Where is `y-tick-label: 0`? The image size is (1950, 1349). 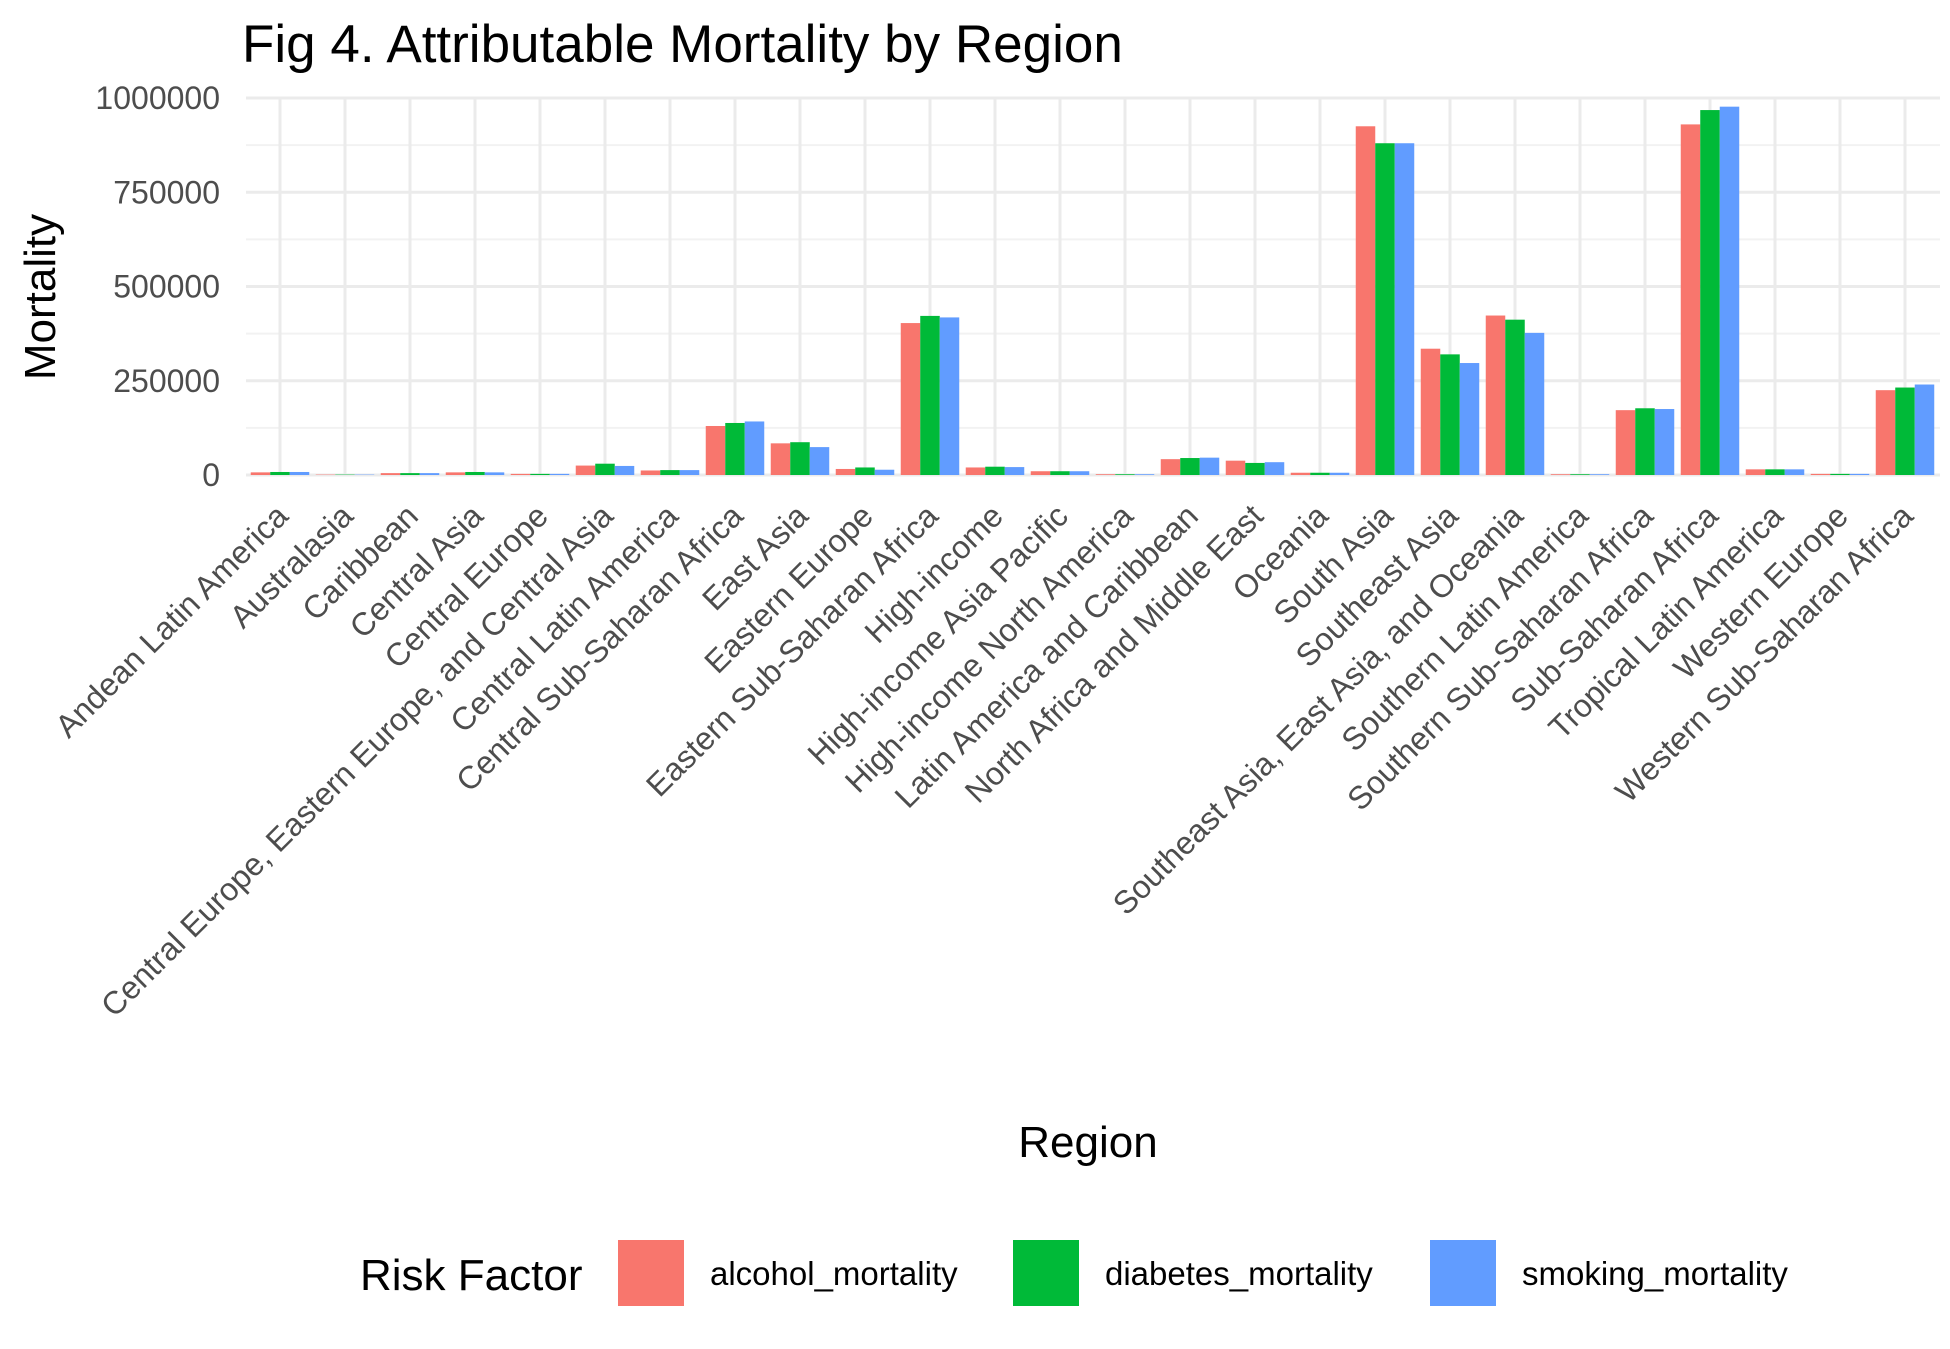
y-tick-label: 0 is located at coordinates (211, 475).